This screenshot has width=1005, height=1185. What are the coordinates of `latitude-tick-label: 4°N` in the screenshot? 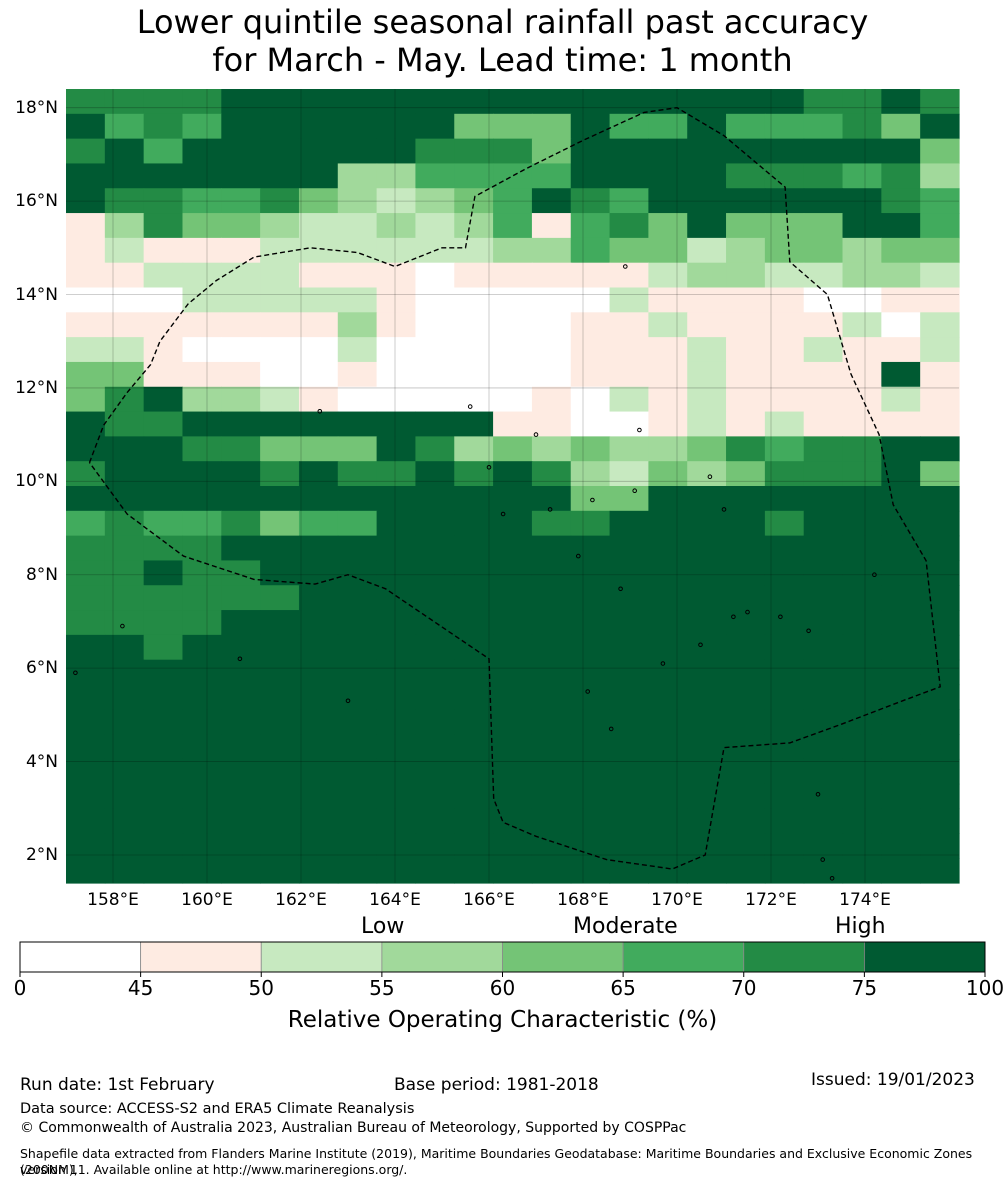 It's located at (41, 761).